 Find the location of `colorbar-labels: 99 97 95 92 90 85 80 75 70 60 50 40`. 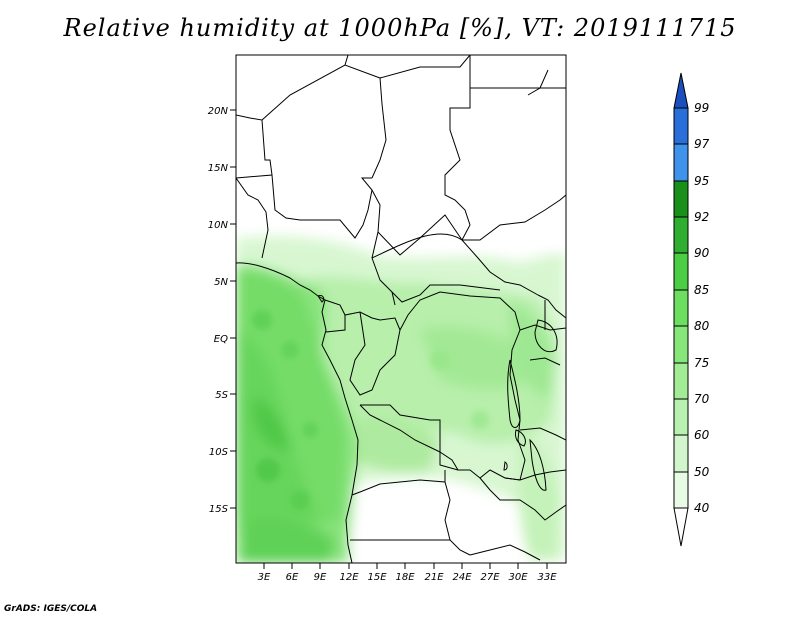

colorbar-labels: 99 97 95 92 90 85 80 75 70 60 50 40 is located at coordinates (702, 308).